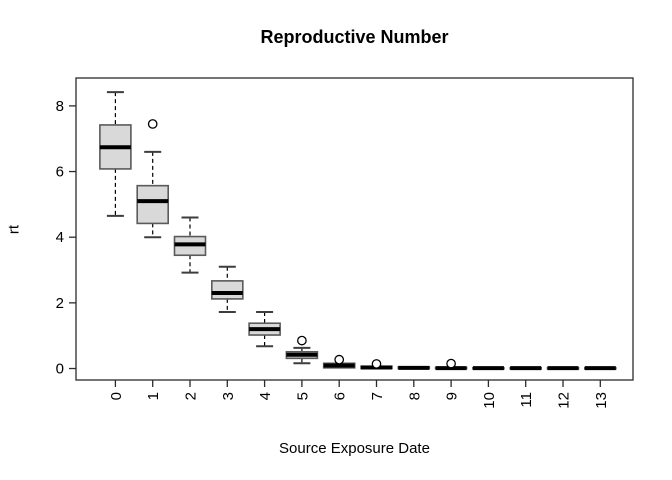  I want to click on x-tick-label: 6, so click(340, 396).